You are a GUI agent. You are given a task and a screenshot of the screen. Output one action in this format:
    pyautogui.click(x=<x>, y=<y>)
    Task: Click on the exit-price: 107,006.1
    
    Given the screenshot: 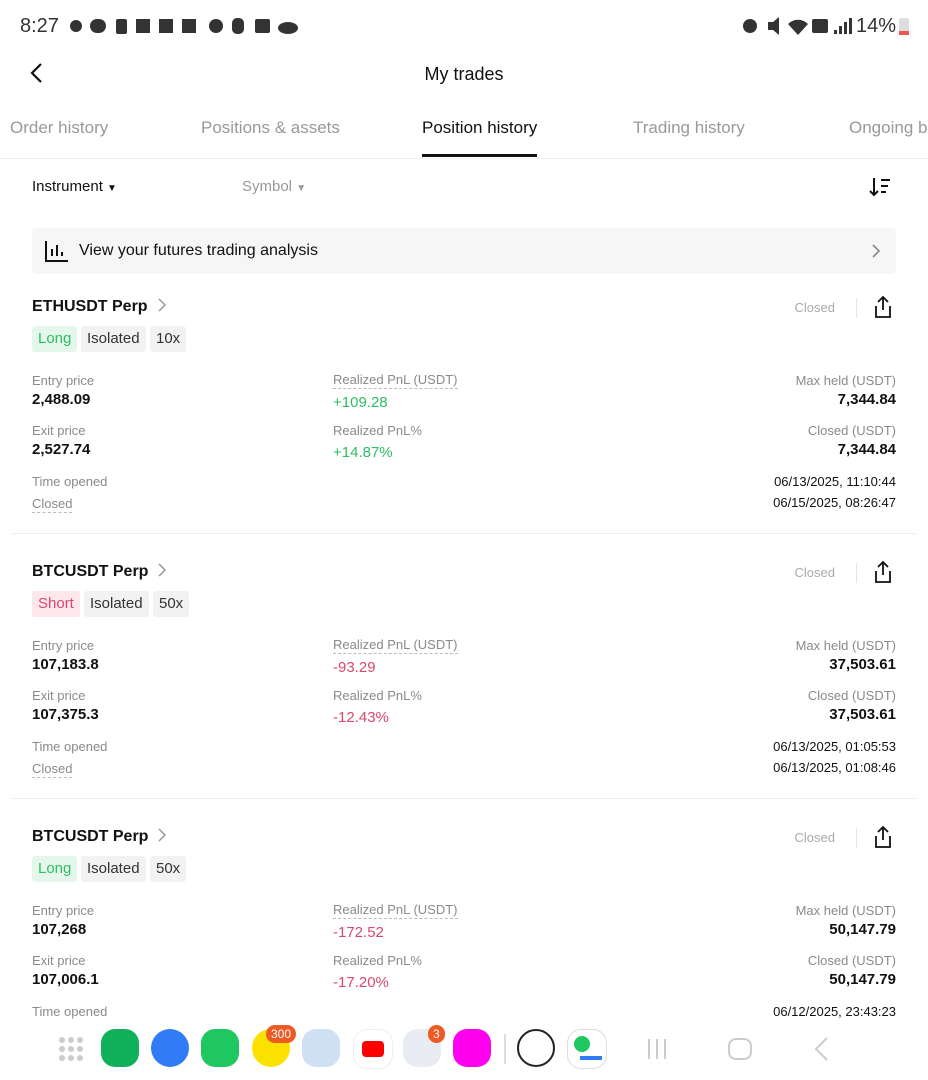 What is the action you would take?
    pyautogui.click(x=65, y=979)
    